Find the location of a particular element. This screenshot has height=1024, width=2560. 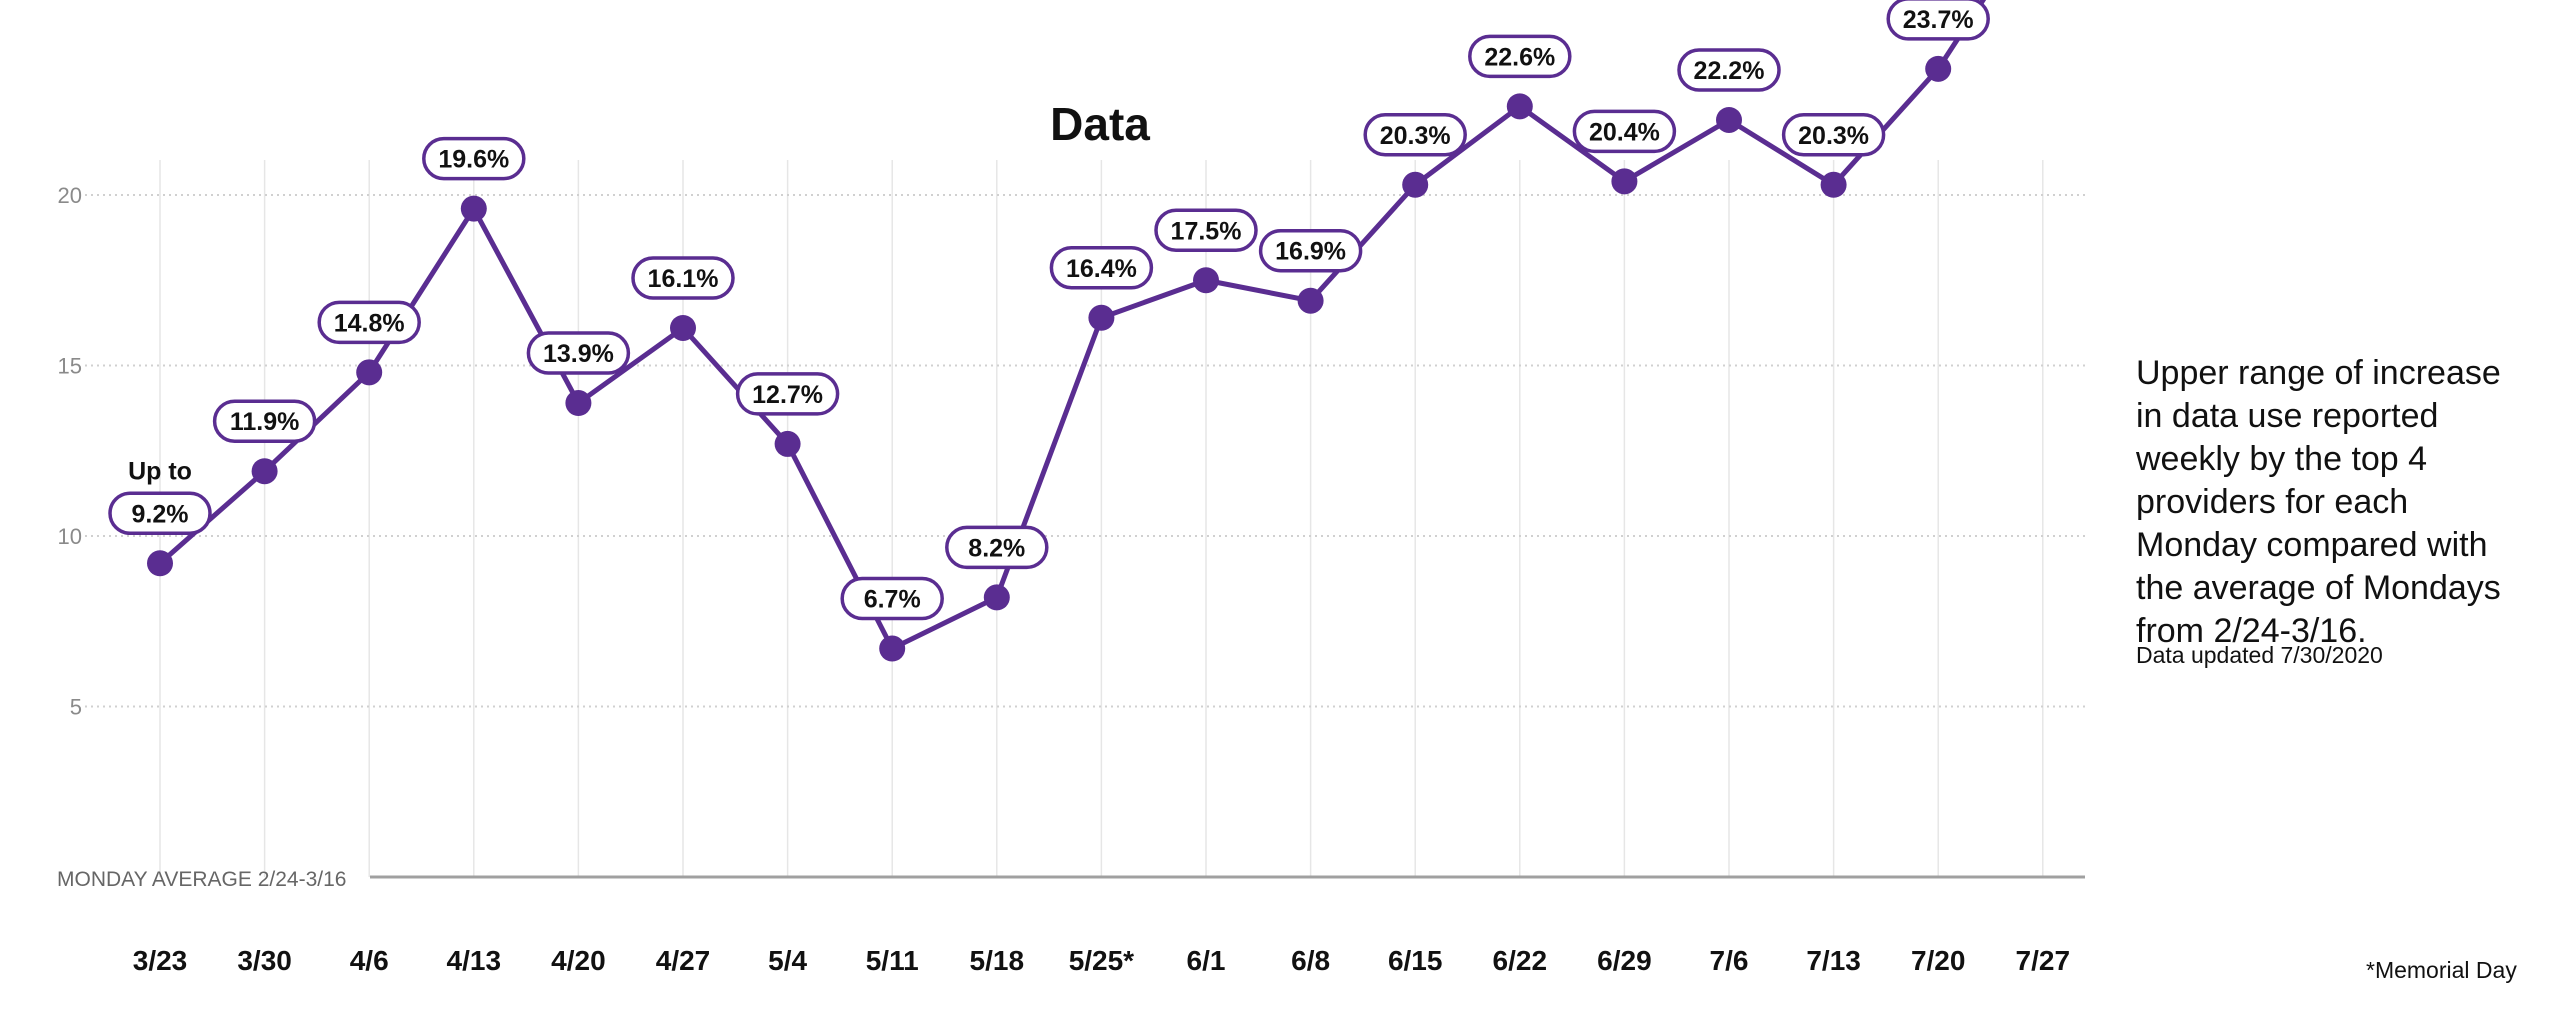

x-tick-label: 6/8 is located at coordinates (1310, 960).